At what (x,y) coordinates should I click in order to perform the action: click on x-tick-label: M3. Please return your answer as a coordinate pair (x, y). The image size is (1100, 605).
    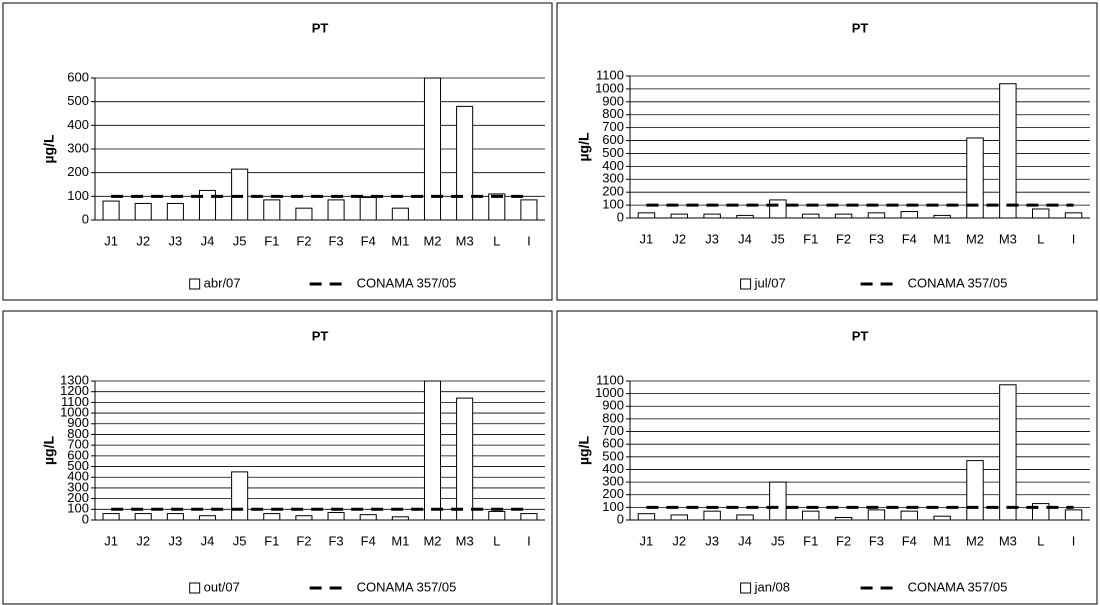
    Looking at the image, I should click on (465, 240).